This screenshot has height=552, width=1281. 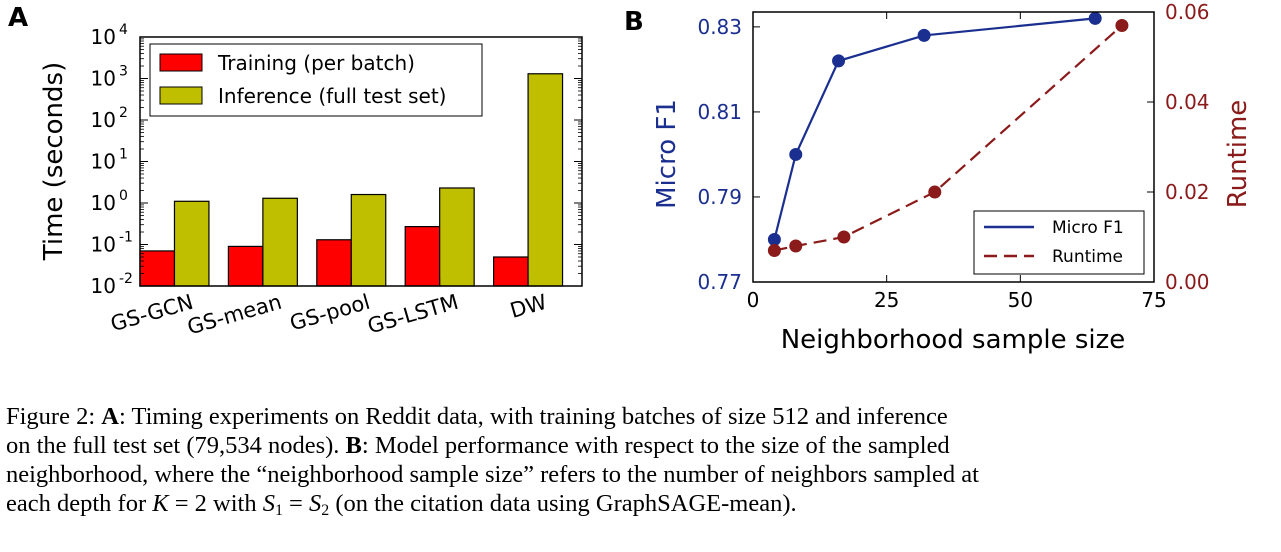 I want to click on b-y-left-tick-label: 0.79, so click(x=719, y=197).